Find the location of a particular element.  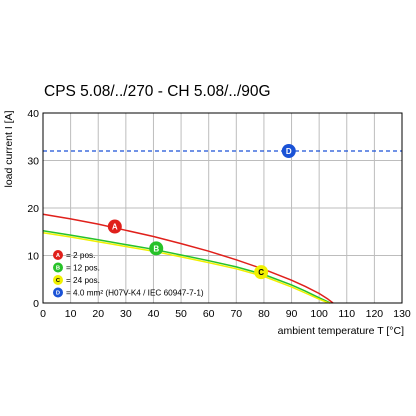

x-tick-label: 120 is located at coordinates (375, 314).